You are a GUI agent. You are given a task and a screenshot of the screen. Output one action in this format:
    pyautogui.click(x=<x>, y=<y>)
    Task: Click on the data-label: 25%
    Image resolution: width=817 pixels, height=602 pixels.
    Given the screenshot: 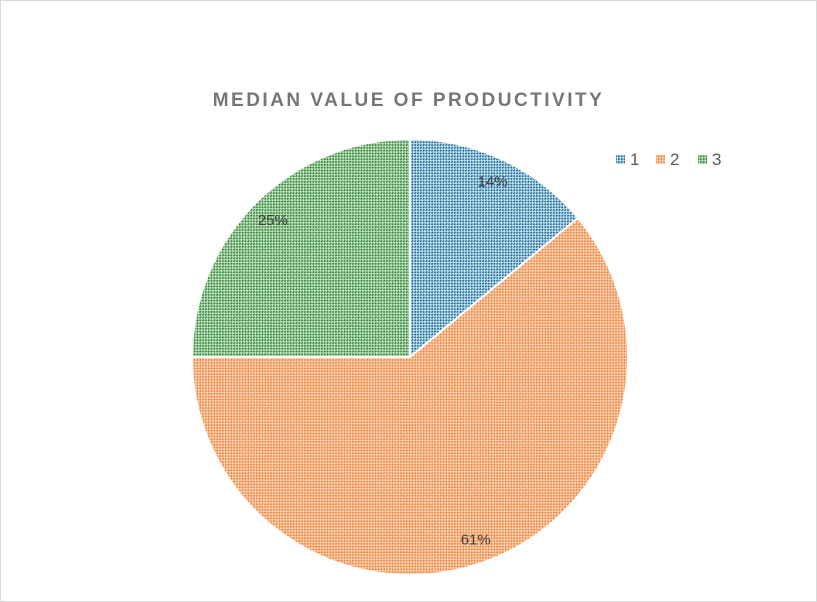 What is the action you would take?
    pyautogui.click(x=273, y=220)
    